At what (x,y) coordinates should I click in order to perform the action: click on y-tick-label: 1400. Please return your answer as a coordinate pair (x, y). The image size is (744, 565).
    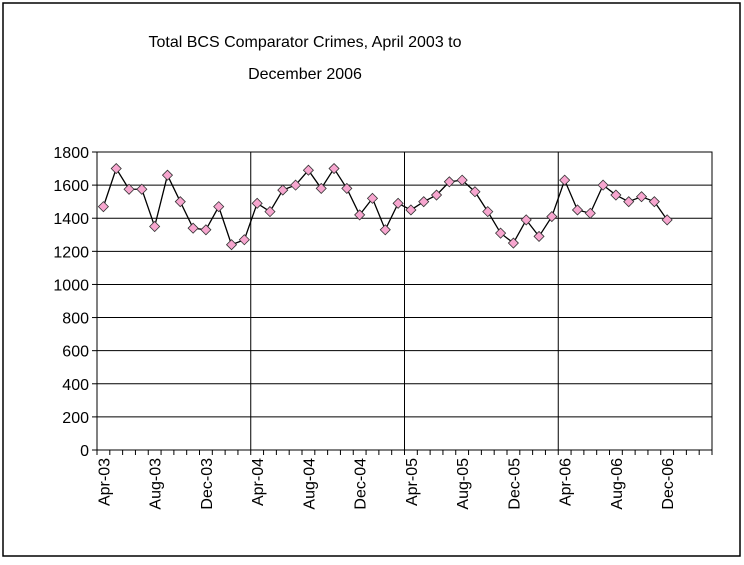
    Looking at the image, I should click on (71, 219).